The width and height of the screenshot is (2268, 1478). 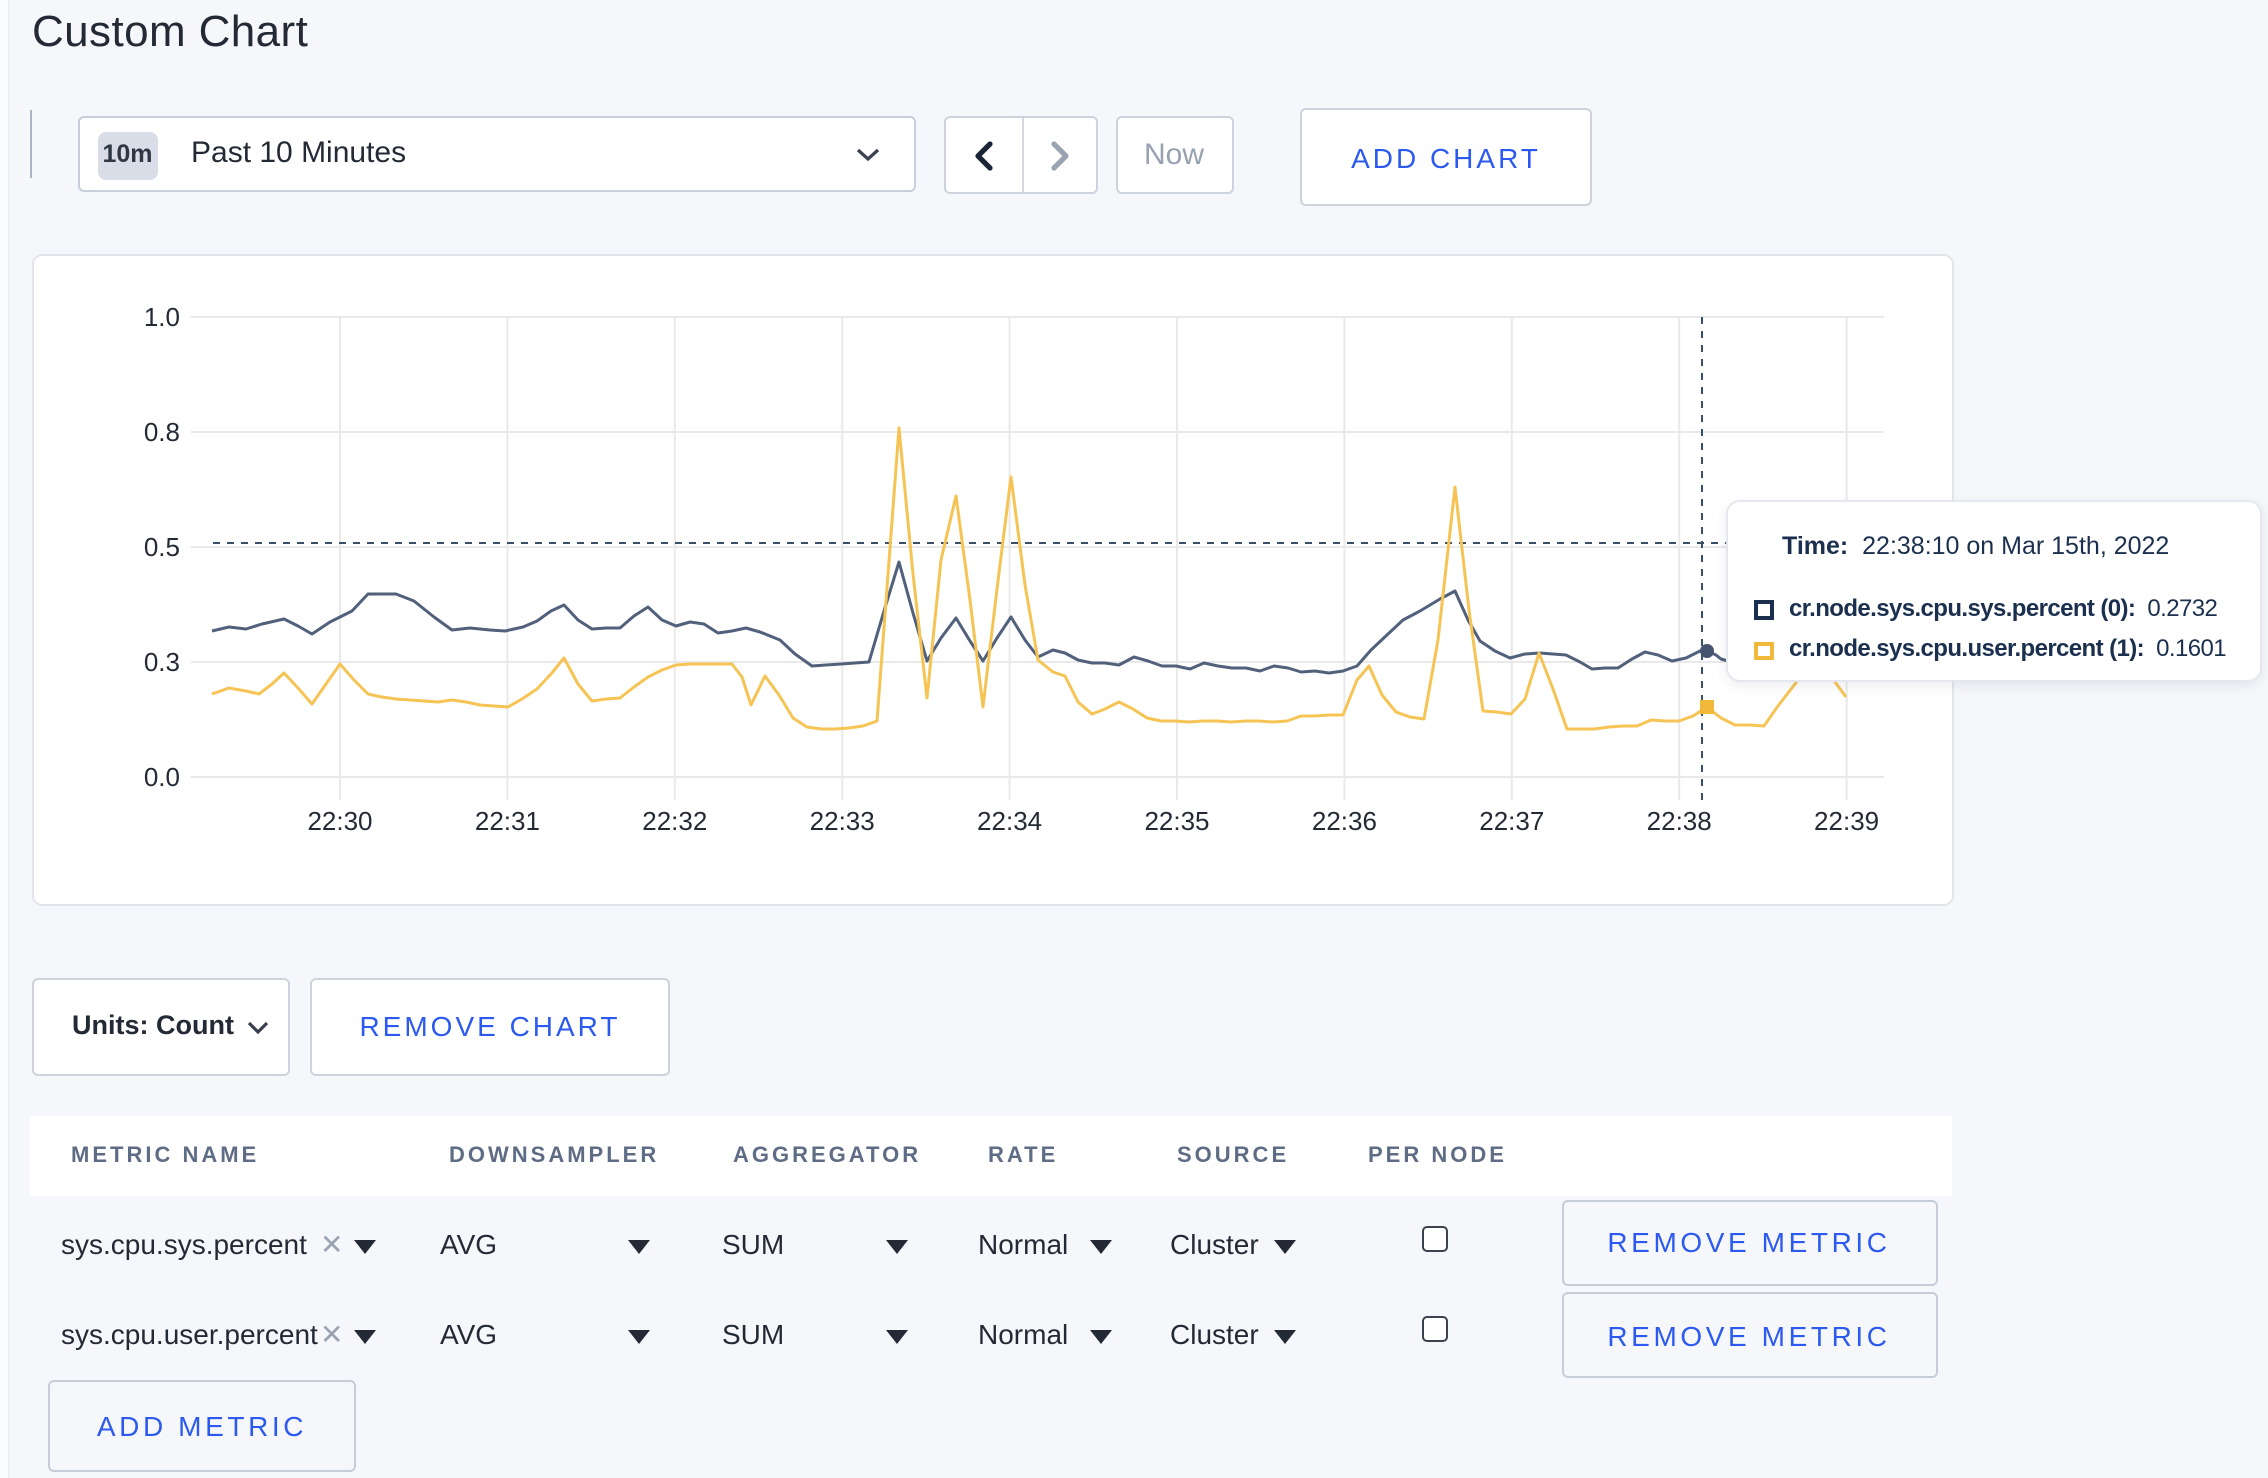 What do you see at coordinates (162, 547) in the screenshot?
I see `svg-text: 0.5` at bounding box center [162, 547].